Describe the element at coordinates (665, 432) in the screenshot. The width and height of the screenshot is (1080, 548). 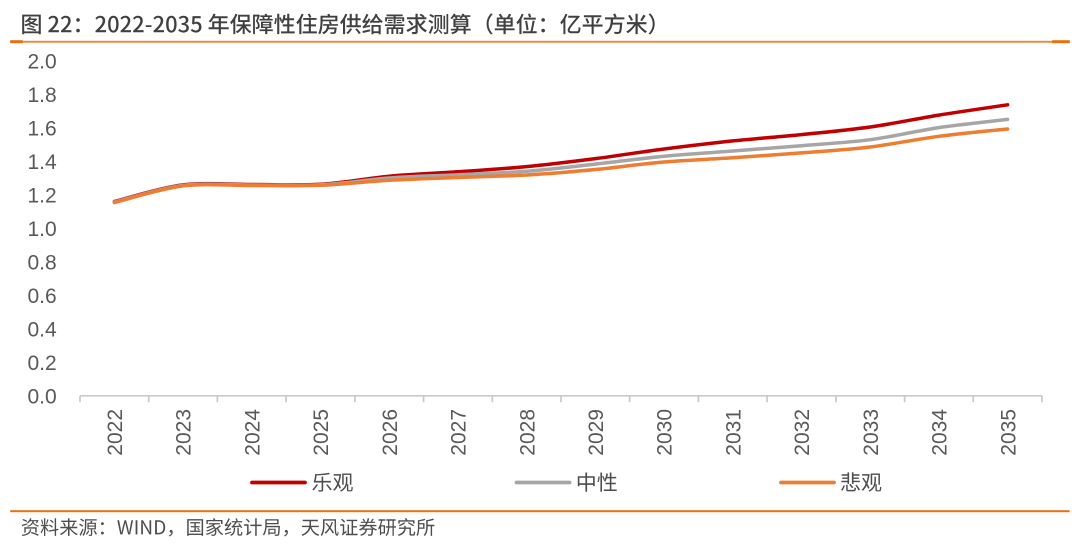
I see `svg-text: 2030` at that location.